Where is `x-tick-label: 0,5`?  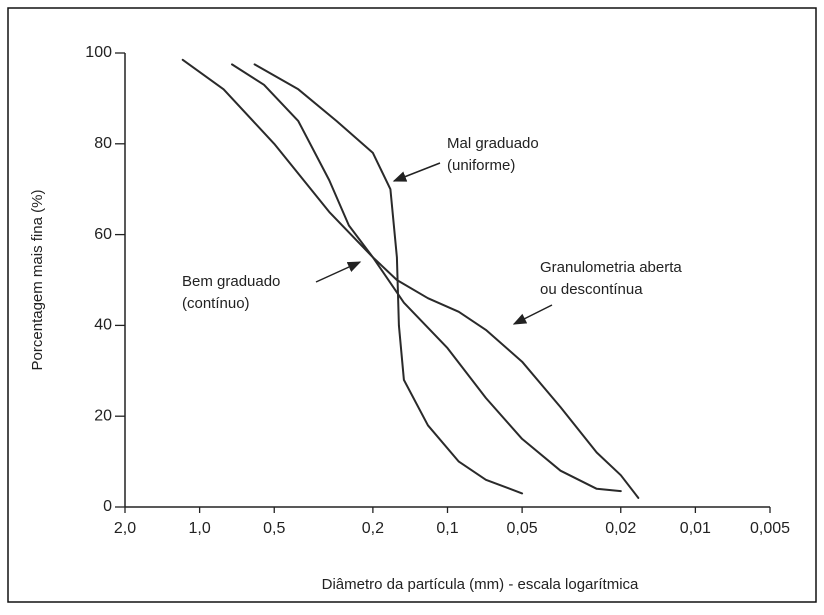 x-tick-label: 0,5 is located at coordinates (274, 528).